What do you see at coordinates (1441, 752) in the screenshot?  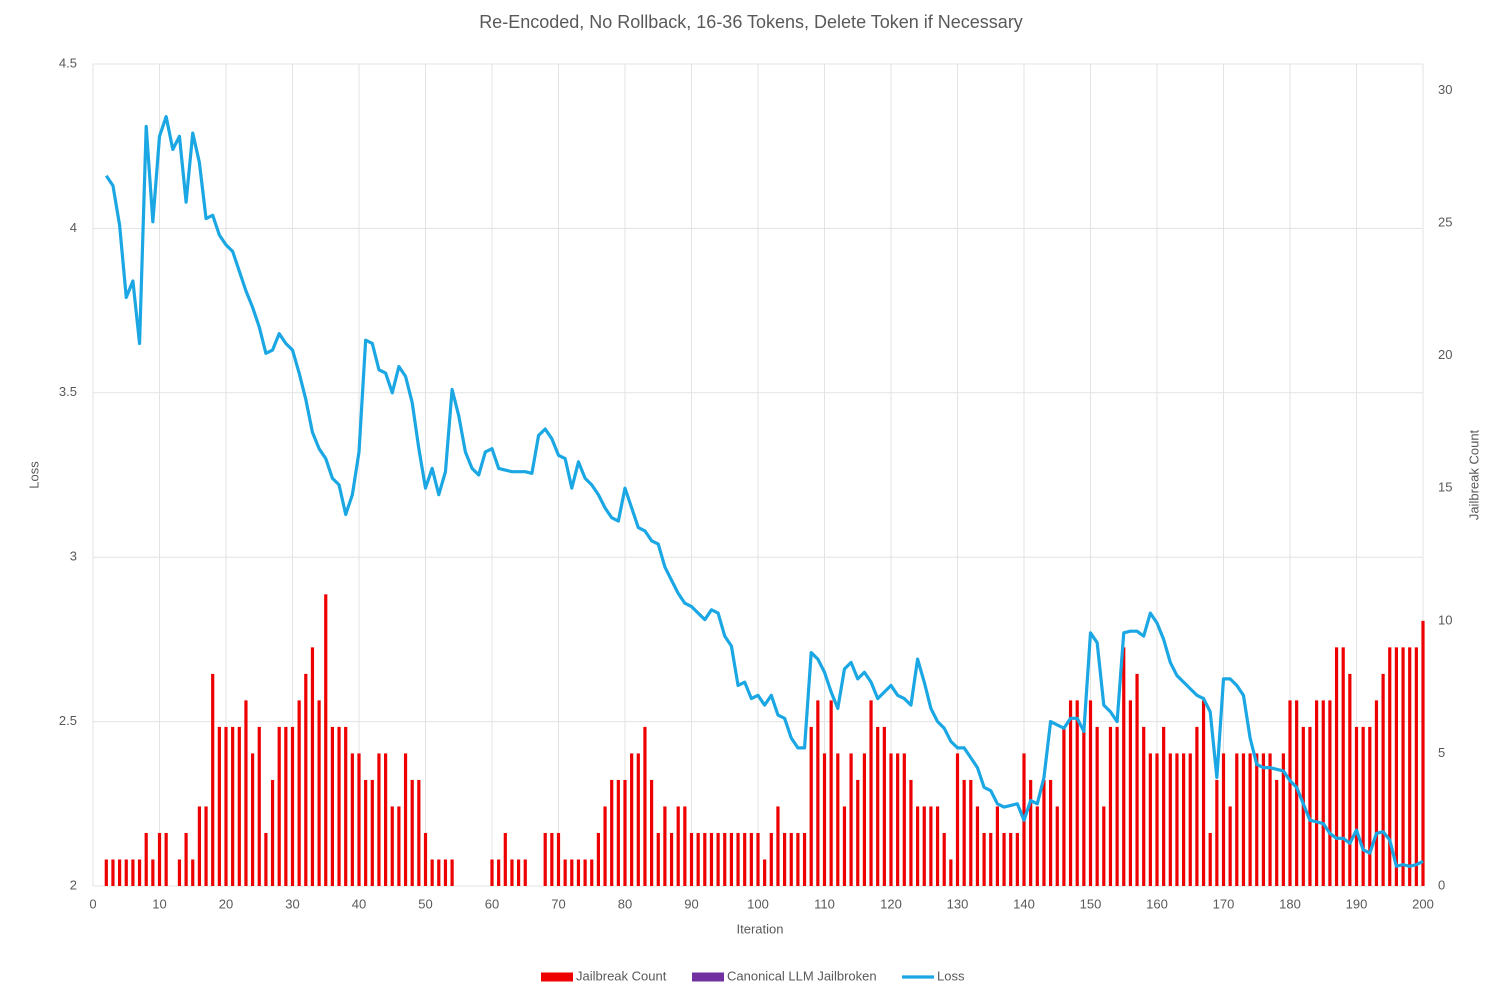 I see `y2-tick-label: 5` at bounding box center [1441, 752].